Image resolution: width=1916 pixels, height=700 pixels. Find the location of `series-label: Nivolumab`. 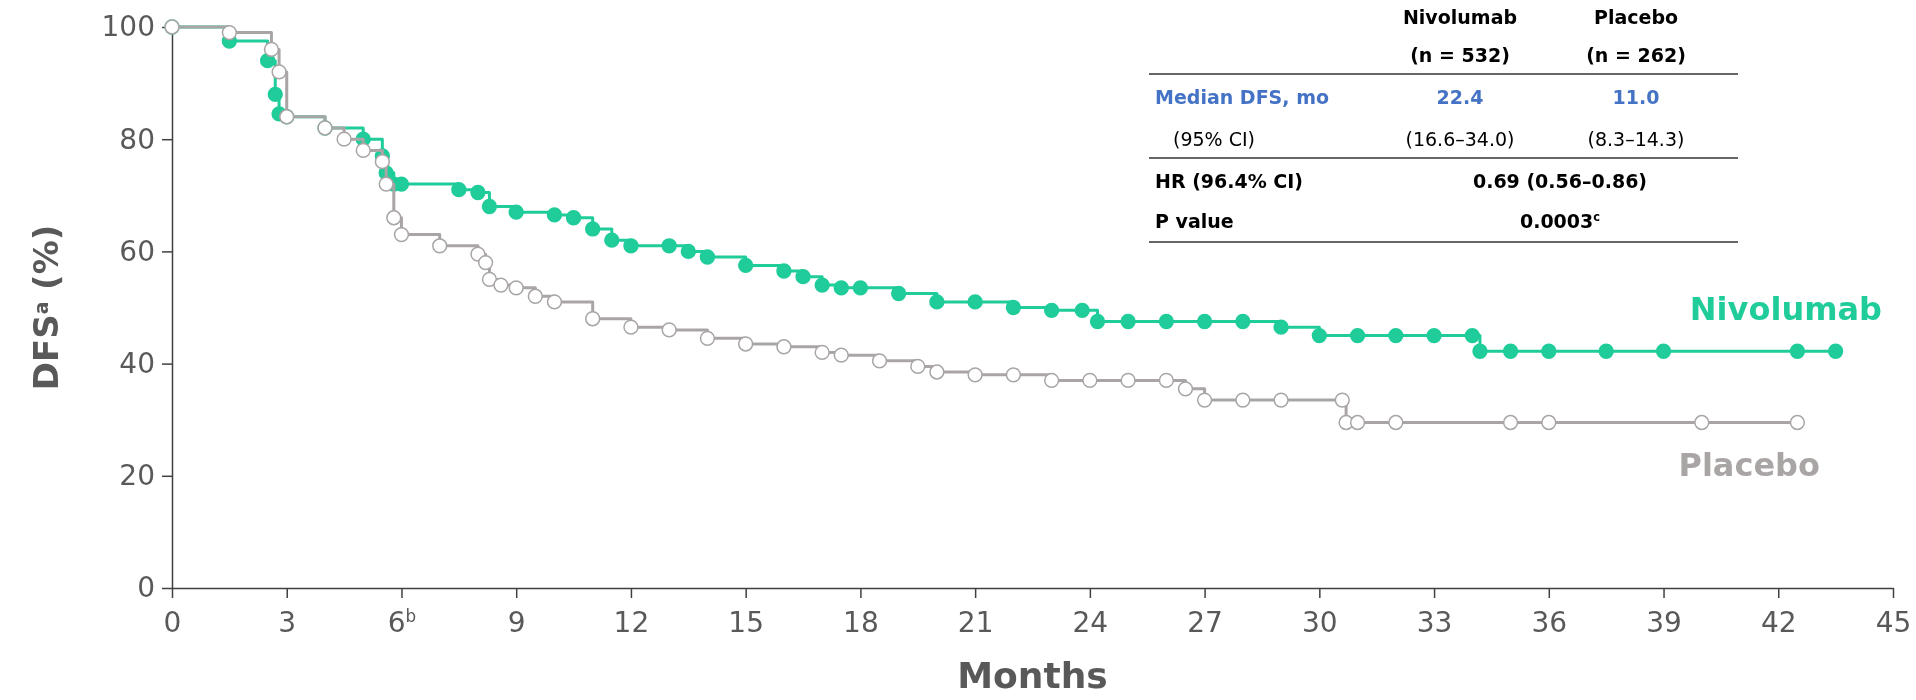

series-label: Nivolumab is located at coordinates (1785, 309).